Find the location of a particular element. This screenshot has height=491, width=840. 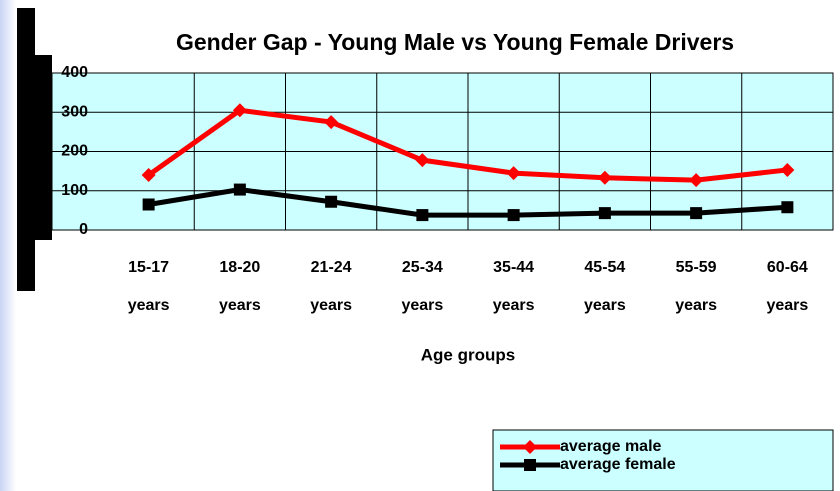

x-tick-label: 25-34 years is located at coordinates (422, 286).